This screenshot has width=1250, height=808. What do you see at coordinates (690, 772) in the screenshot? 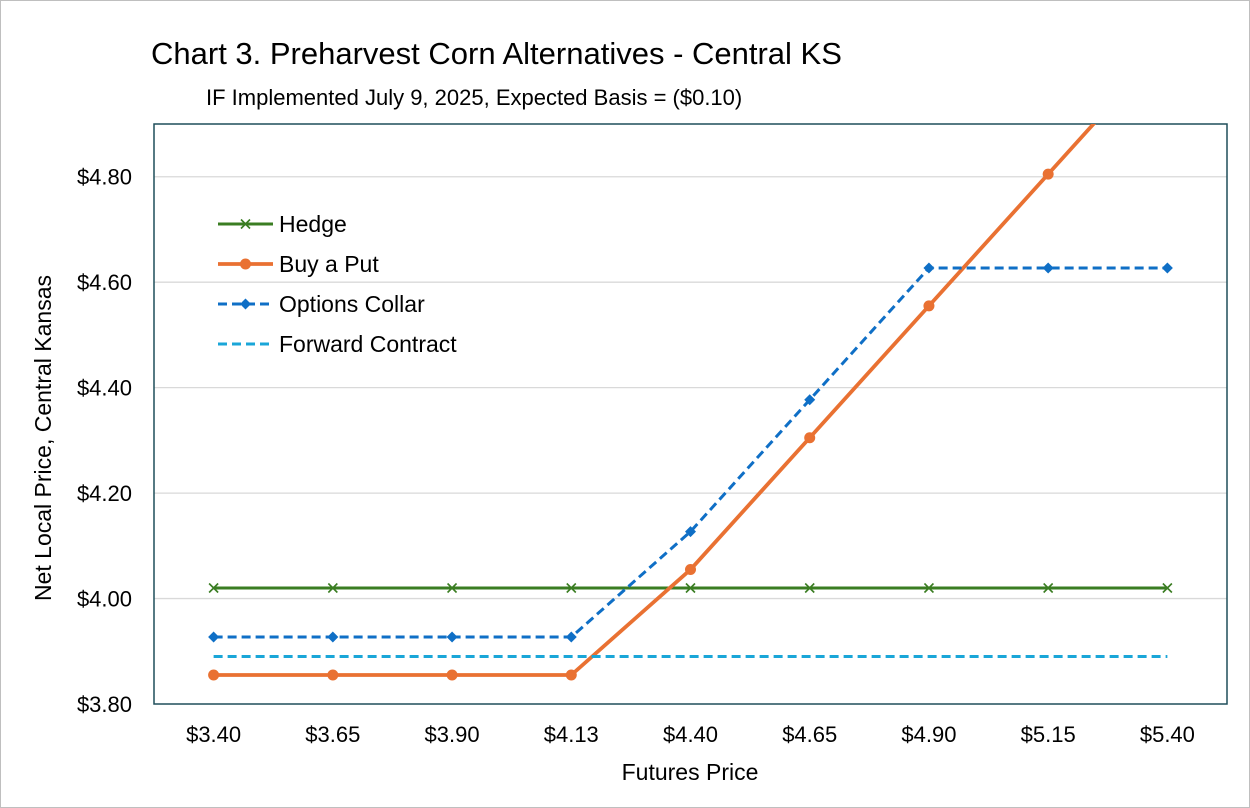
I see `x-axis-title: Futures Price` at bounding box center [690, 772].